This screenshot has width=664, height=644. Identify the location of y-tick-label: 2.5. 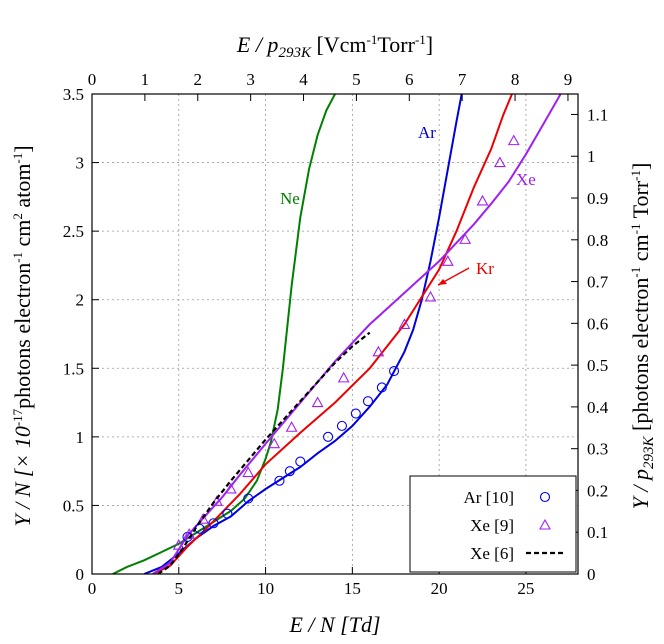
(73, 231).